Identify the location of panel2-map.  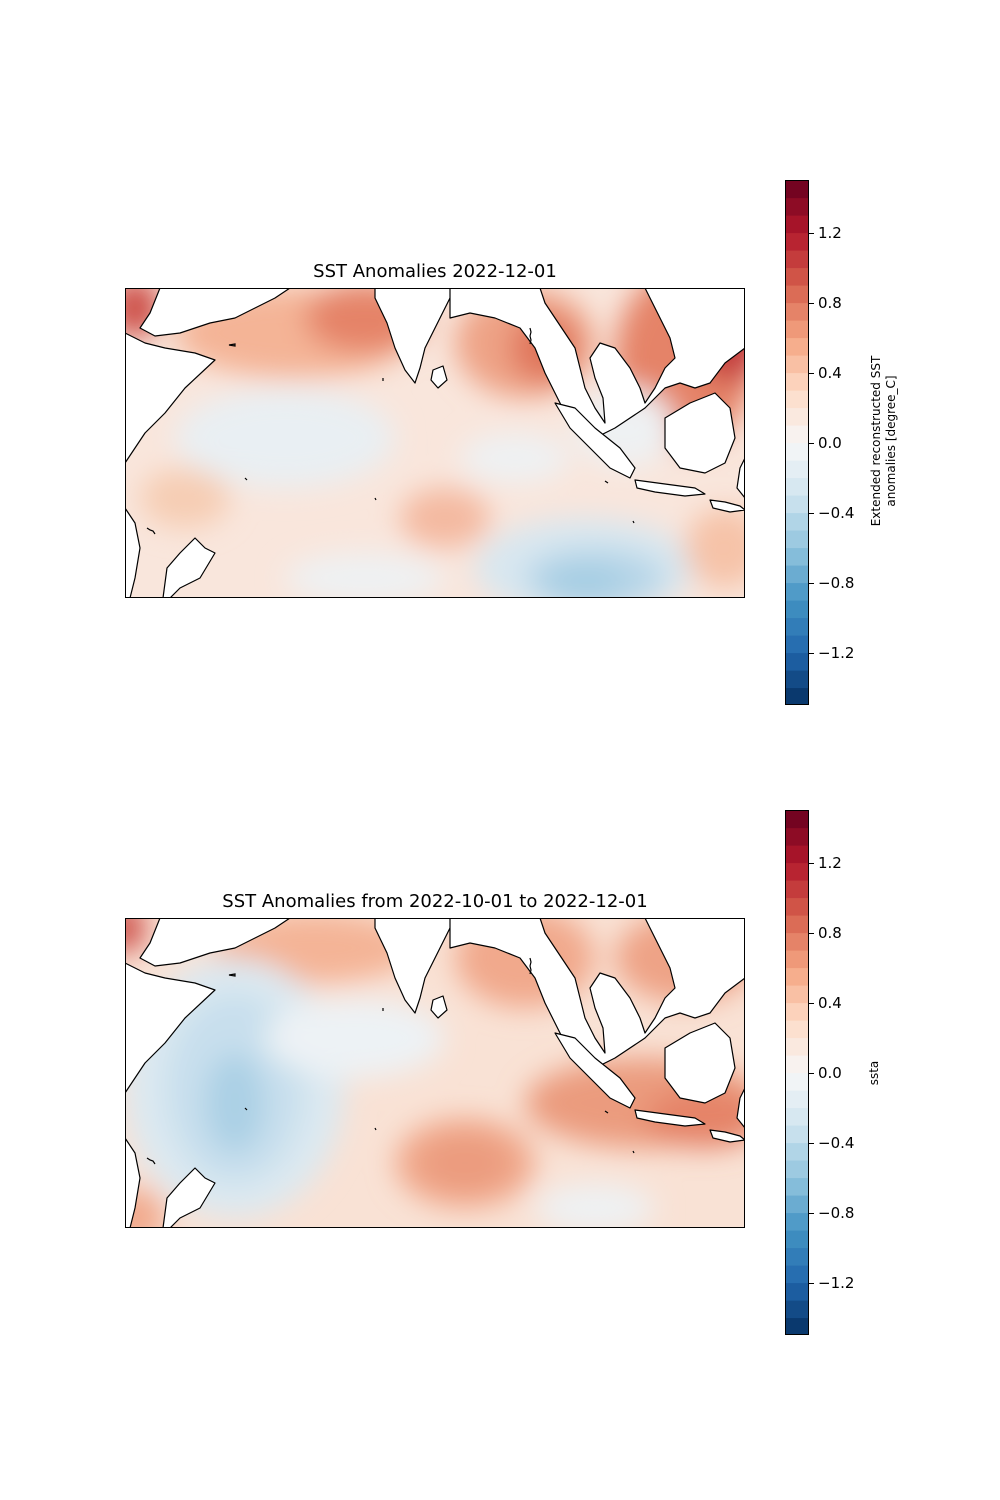
(435, 1073).